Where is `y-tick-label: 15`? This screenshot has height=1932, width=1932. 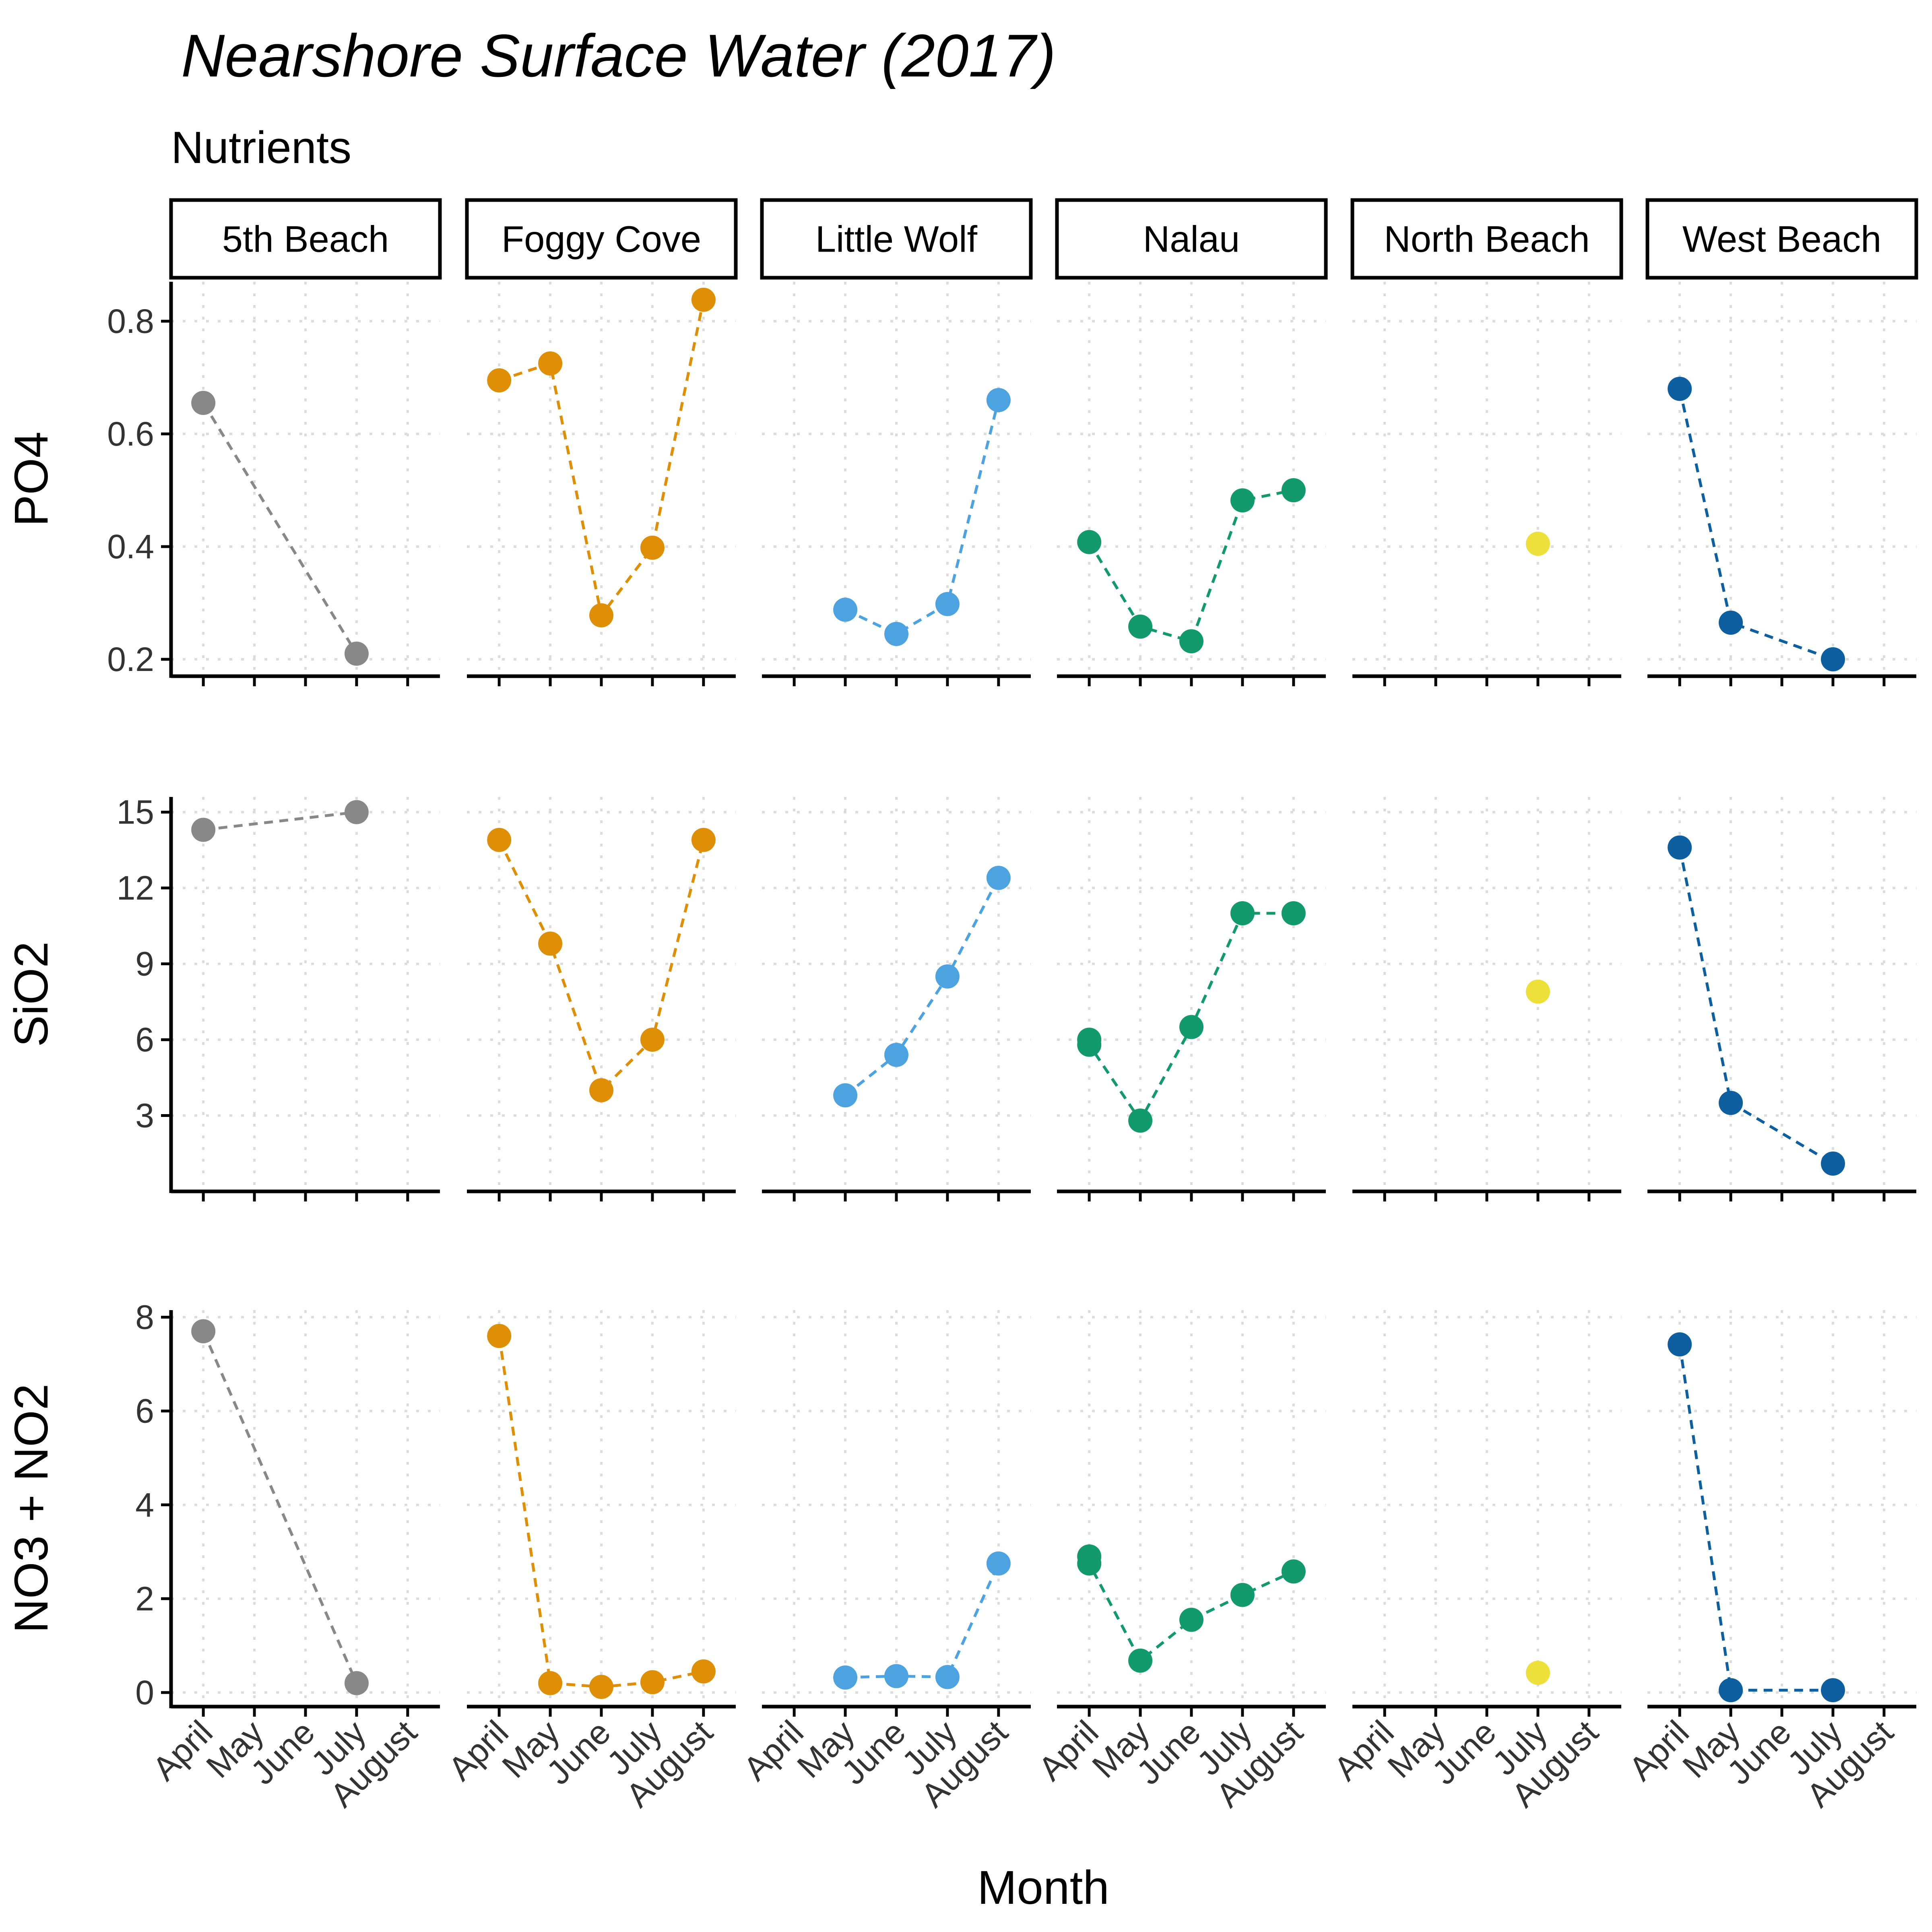 y-tick-label: 15 is located at coordinates (135, 812).